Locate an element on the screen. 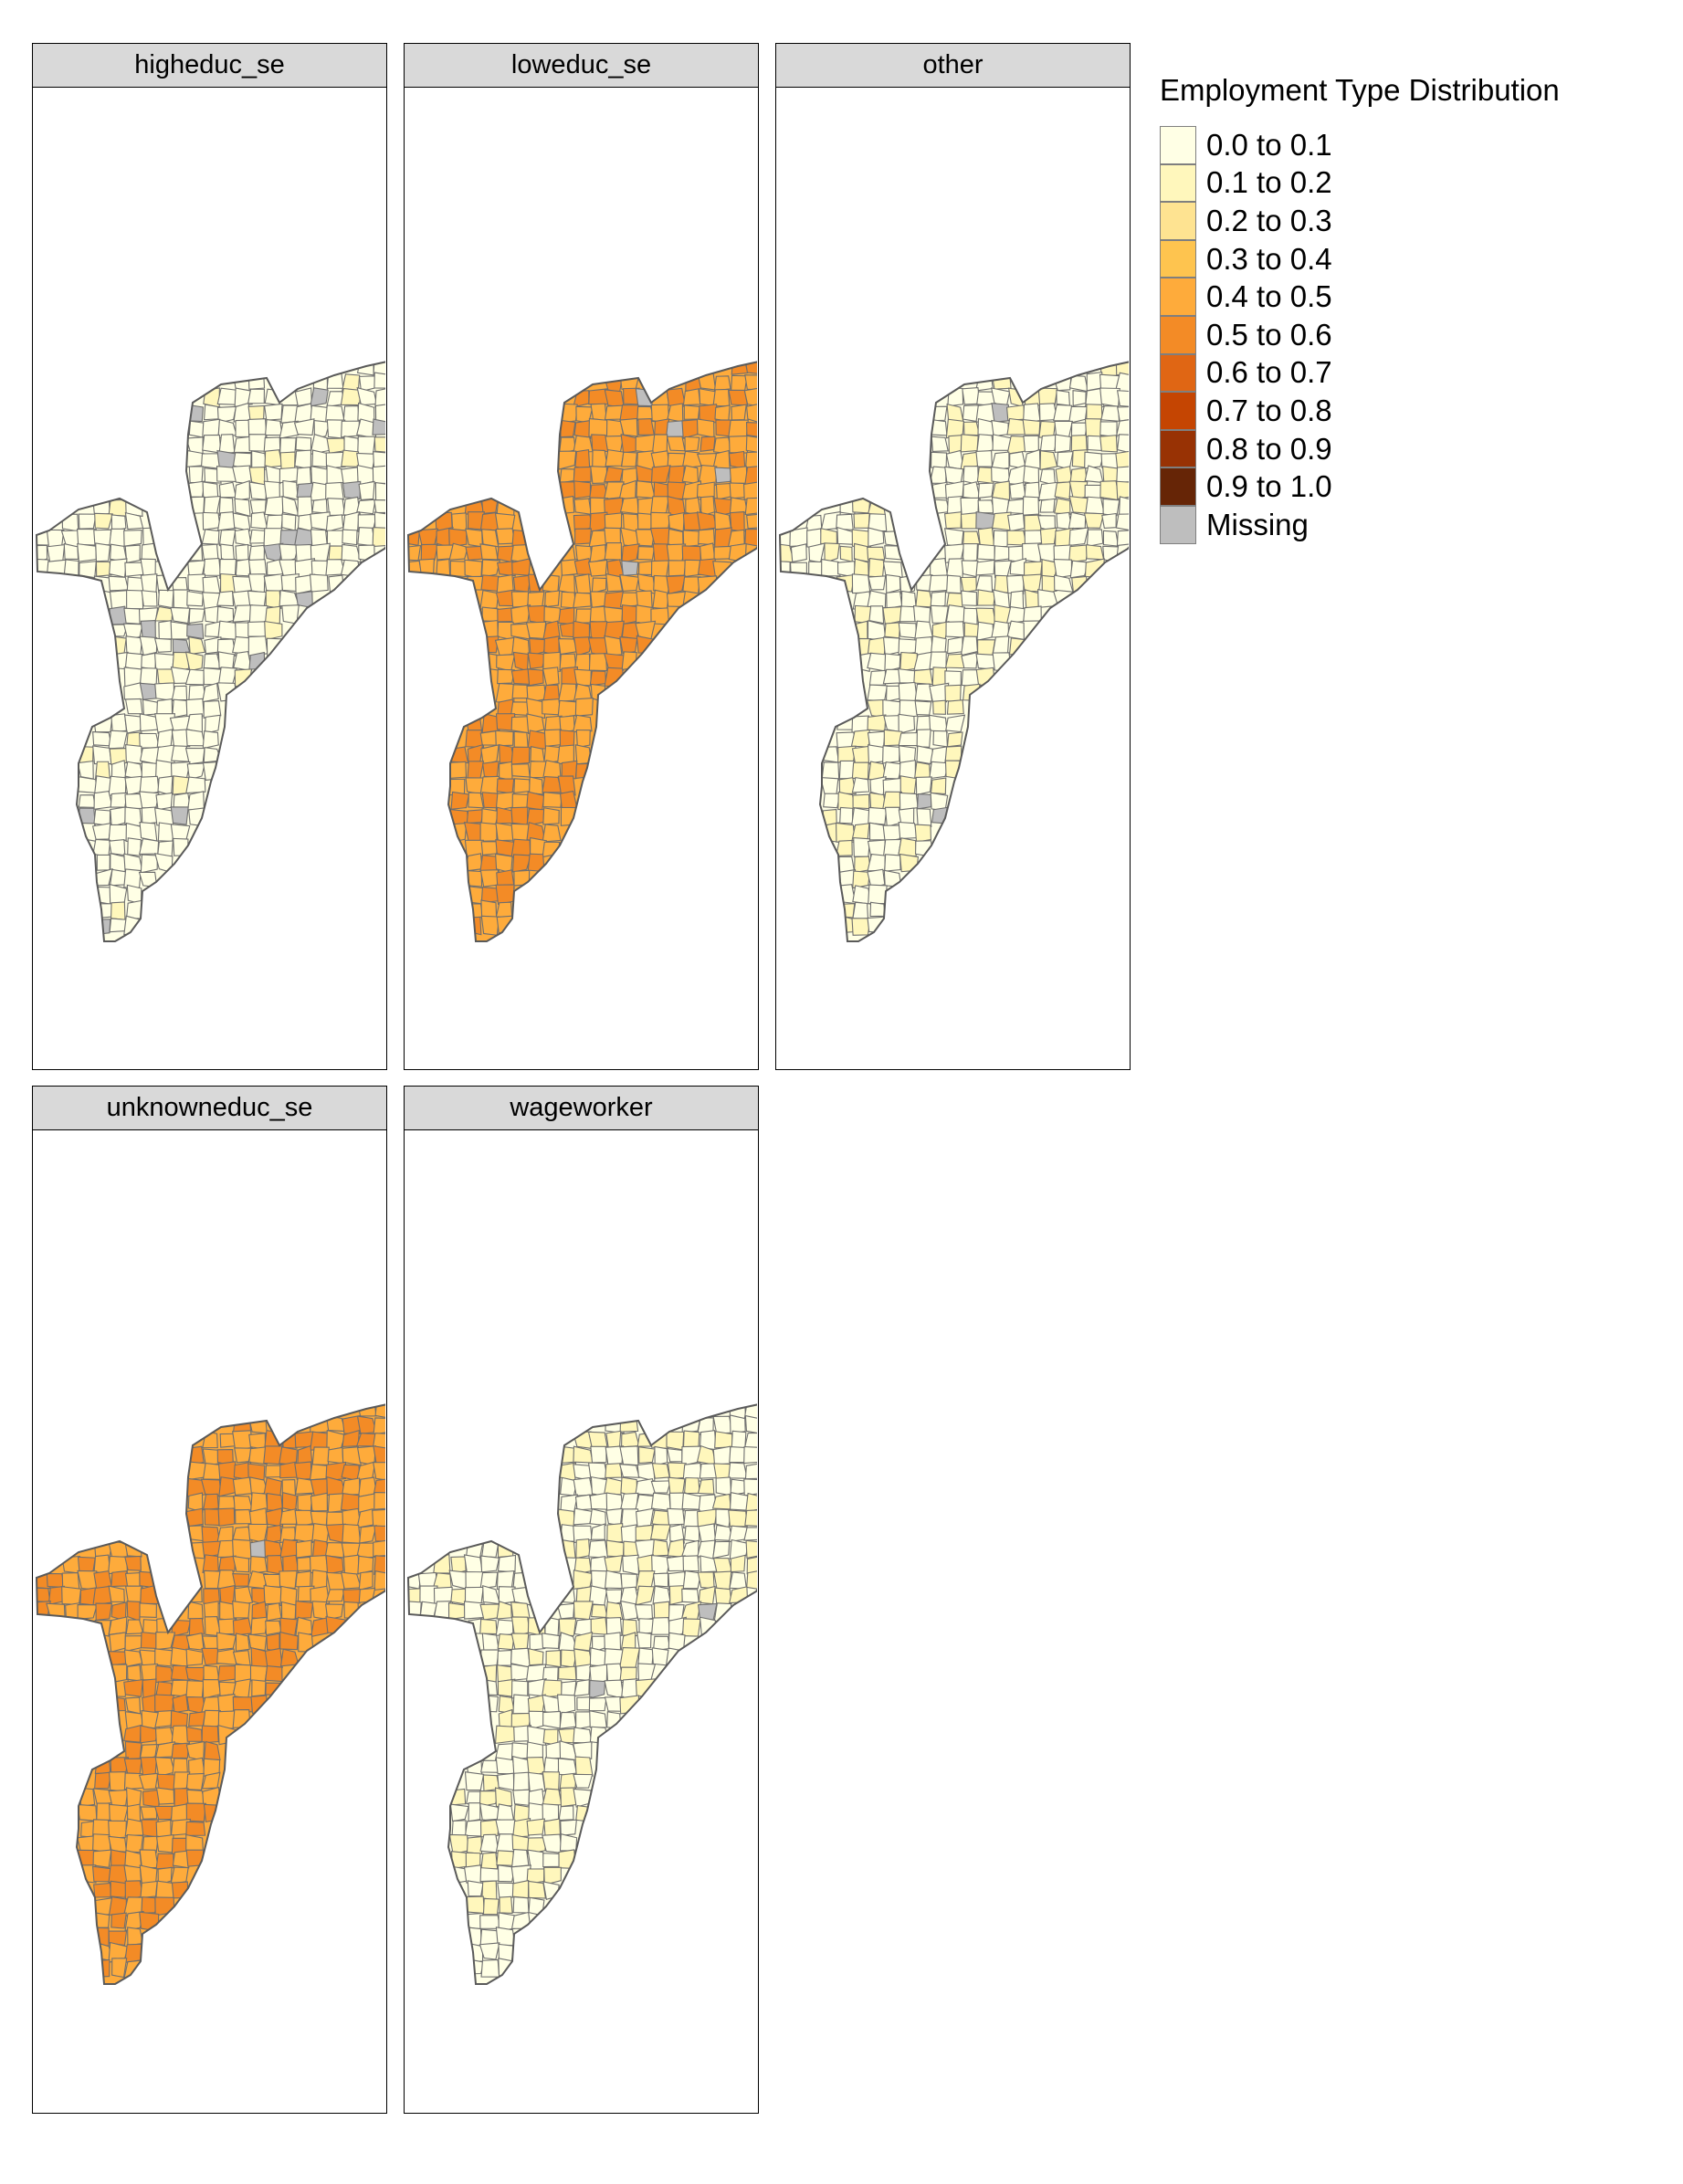 The height and width of the screenshot is (2184, 1683). legend-item: 0.4 to 0.5 is located at coordinates (1360, 297).